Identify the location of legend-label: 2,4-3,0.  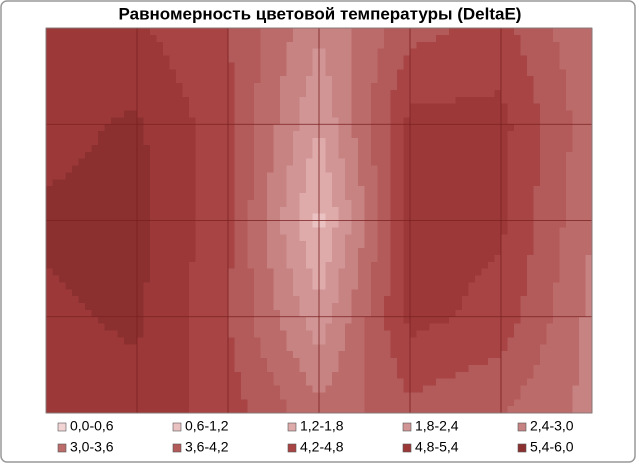
(552, 426).